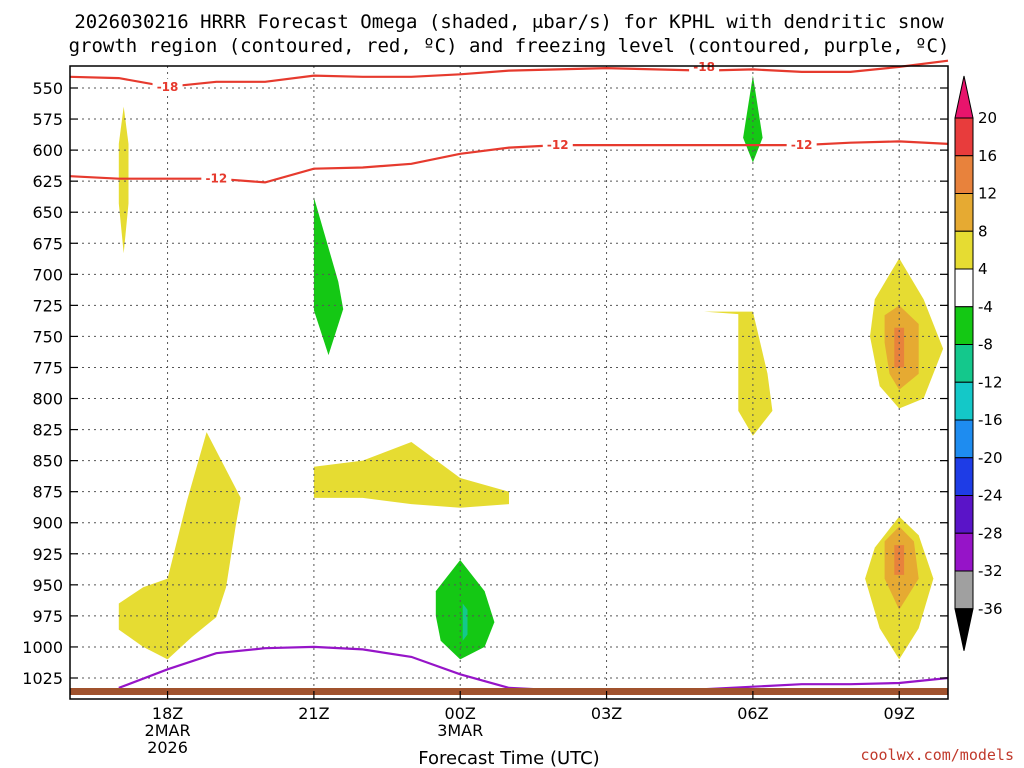 The width and height of the screenshot is (1024, 768). Describe the element at coordinates (508, 758) in the screenshot. I see `x-axis-label: Forecast Time (UTC)` at that location.